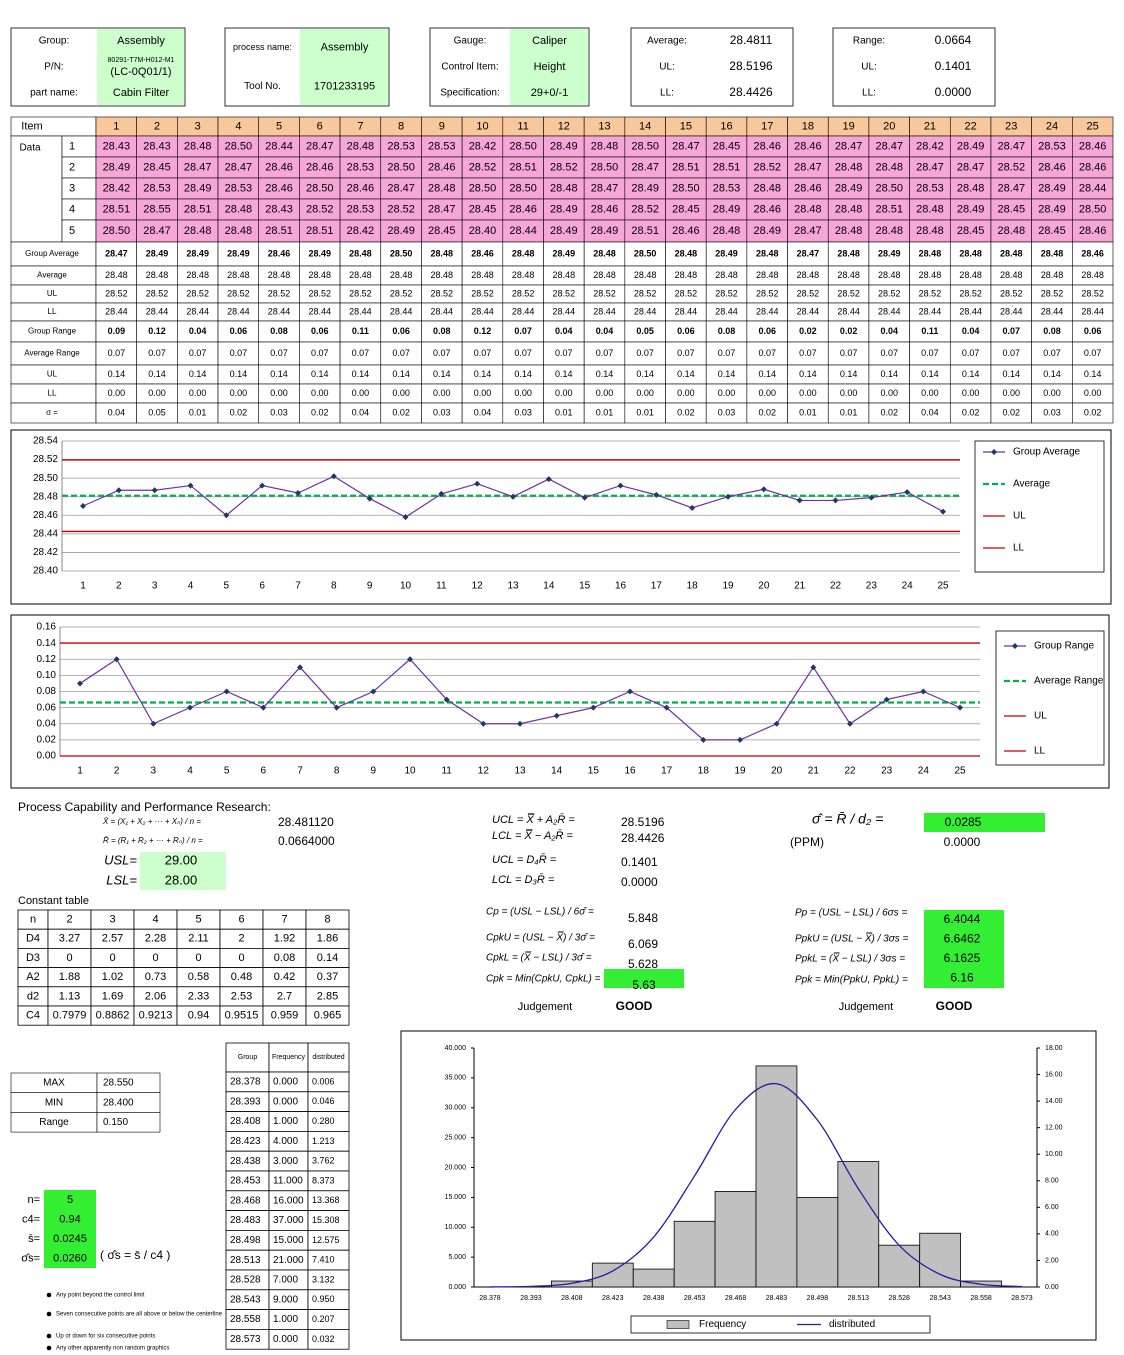 Image resolution: width=1124 pixels, height=1355 pixels. Describe the element at coordinates (704, 771) in the screenshot. I see `x-tick-label: 18` at that location.